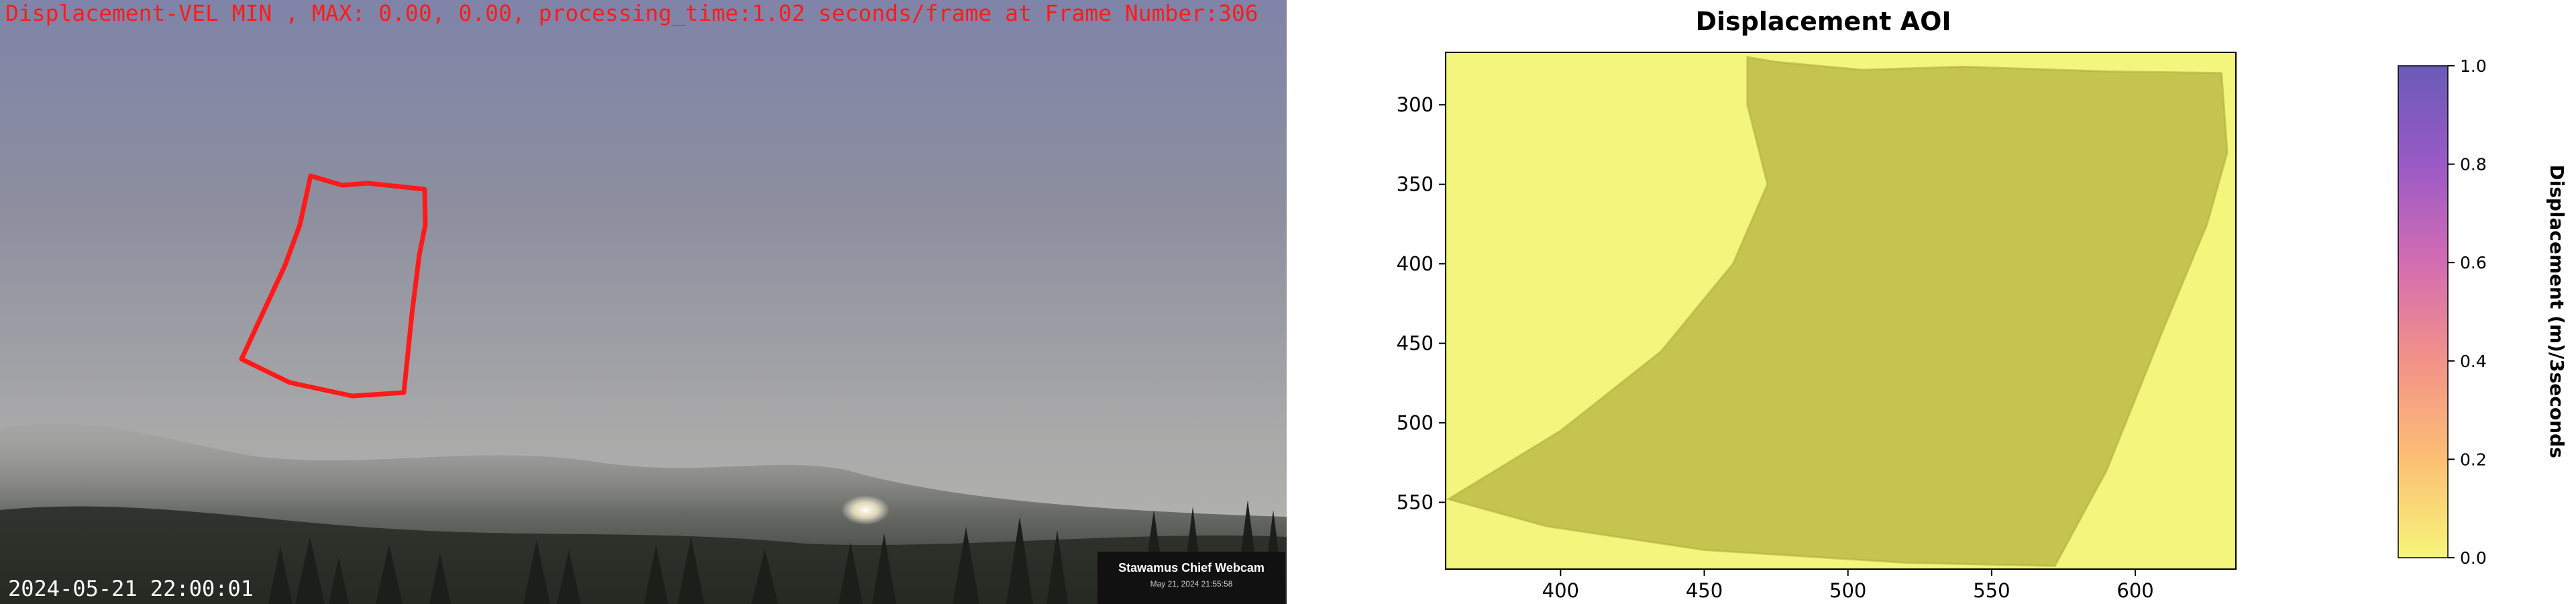  What do you see at coordinates (1415, 343) in the screenshot?
I see `y-tick-label: 450` at bounding box center [1415, 343].